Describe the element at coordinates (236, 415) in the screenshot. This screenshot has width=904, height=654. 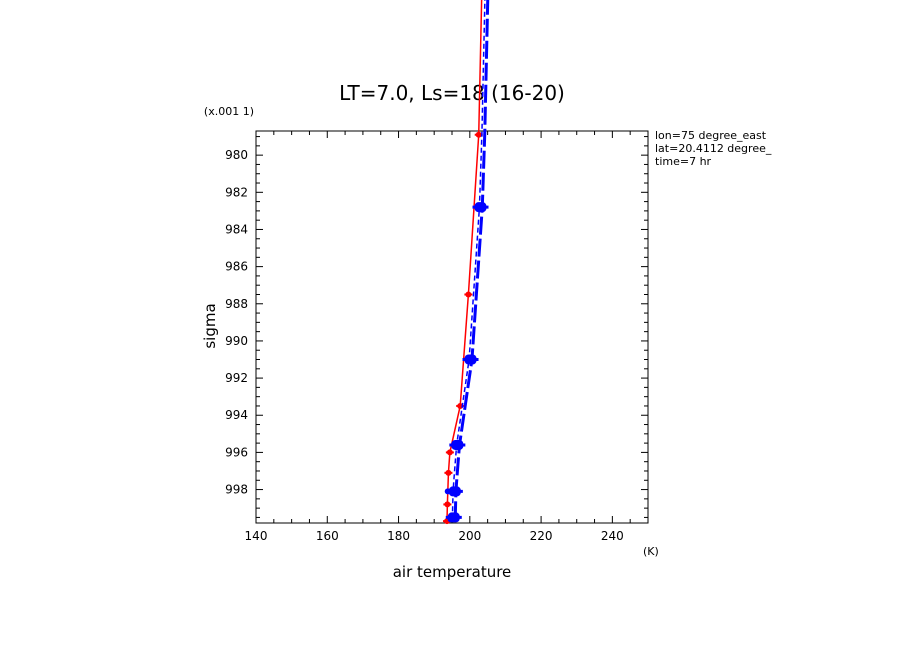
I see `y-tick-label: 994` at that location.